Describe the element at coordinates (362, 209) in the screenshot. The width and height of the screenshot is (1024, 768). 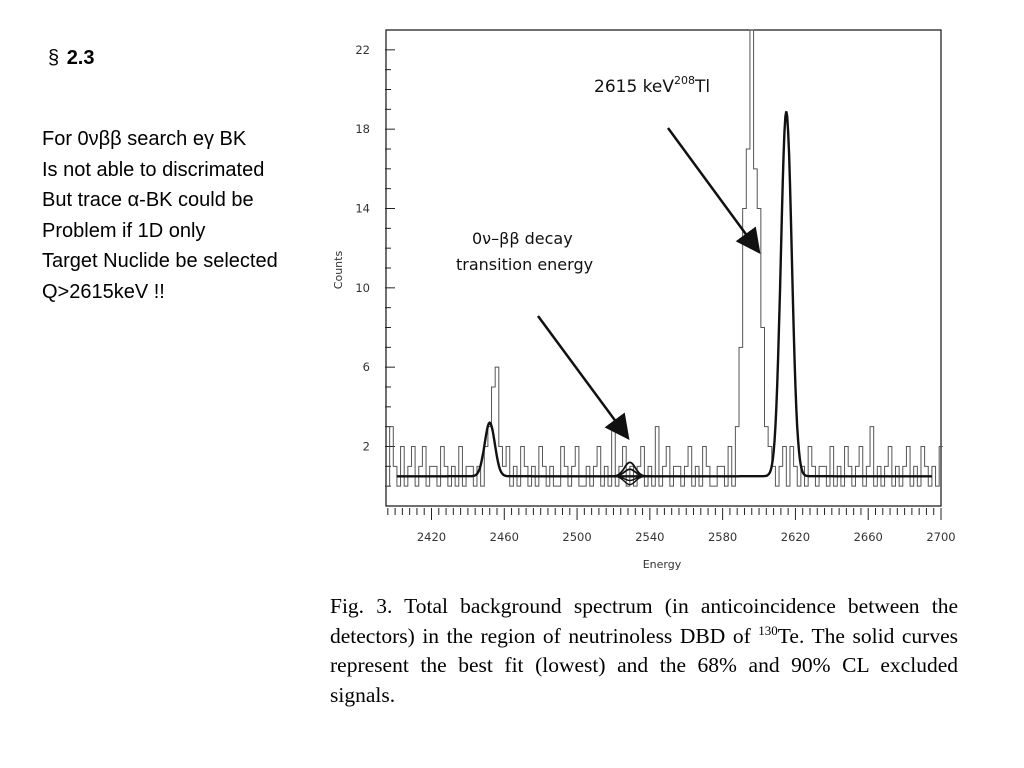
I see `y-tick-label: 14` at that location.